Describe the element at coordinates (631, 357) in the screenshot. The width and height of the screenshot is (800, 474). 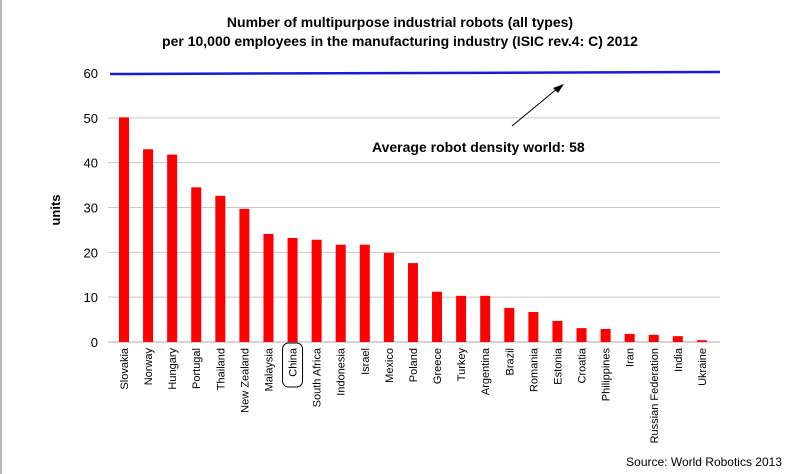
I see `x-tick-label: Iran` at that location.